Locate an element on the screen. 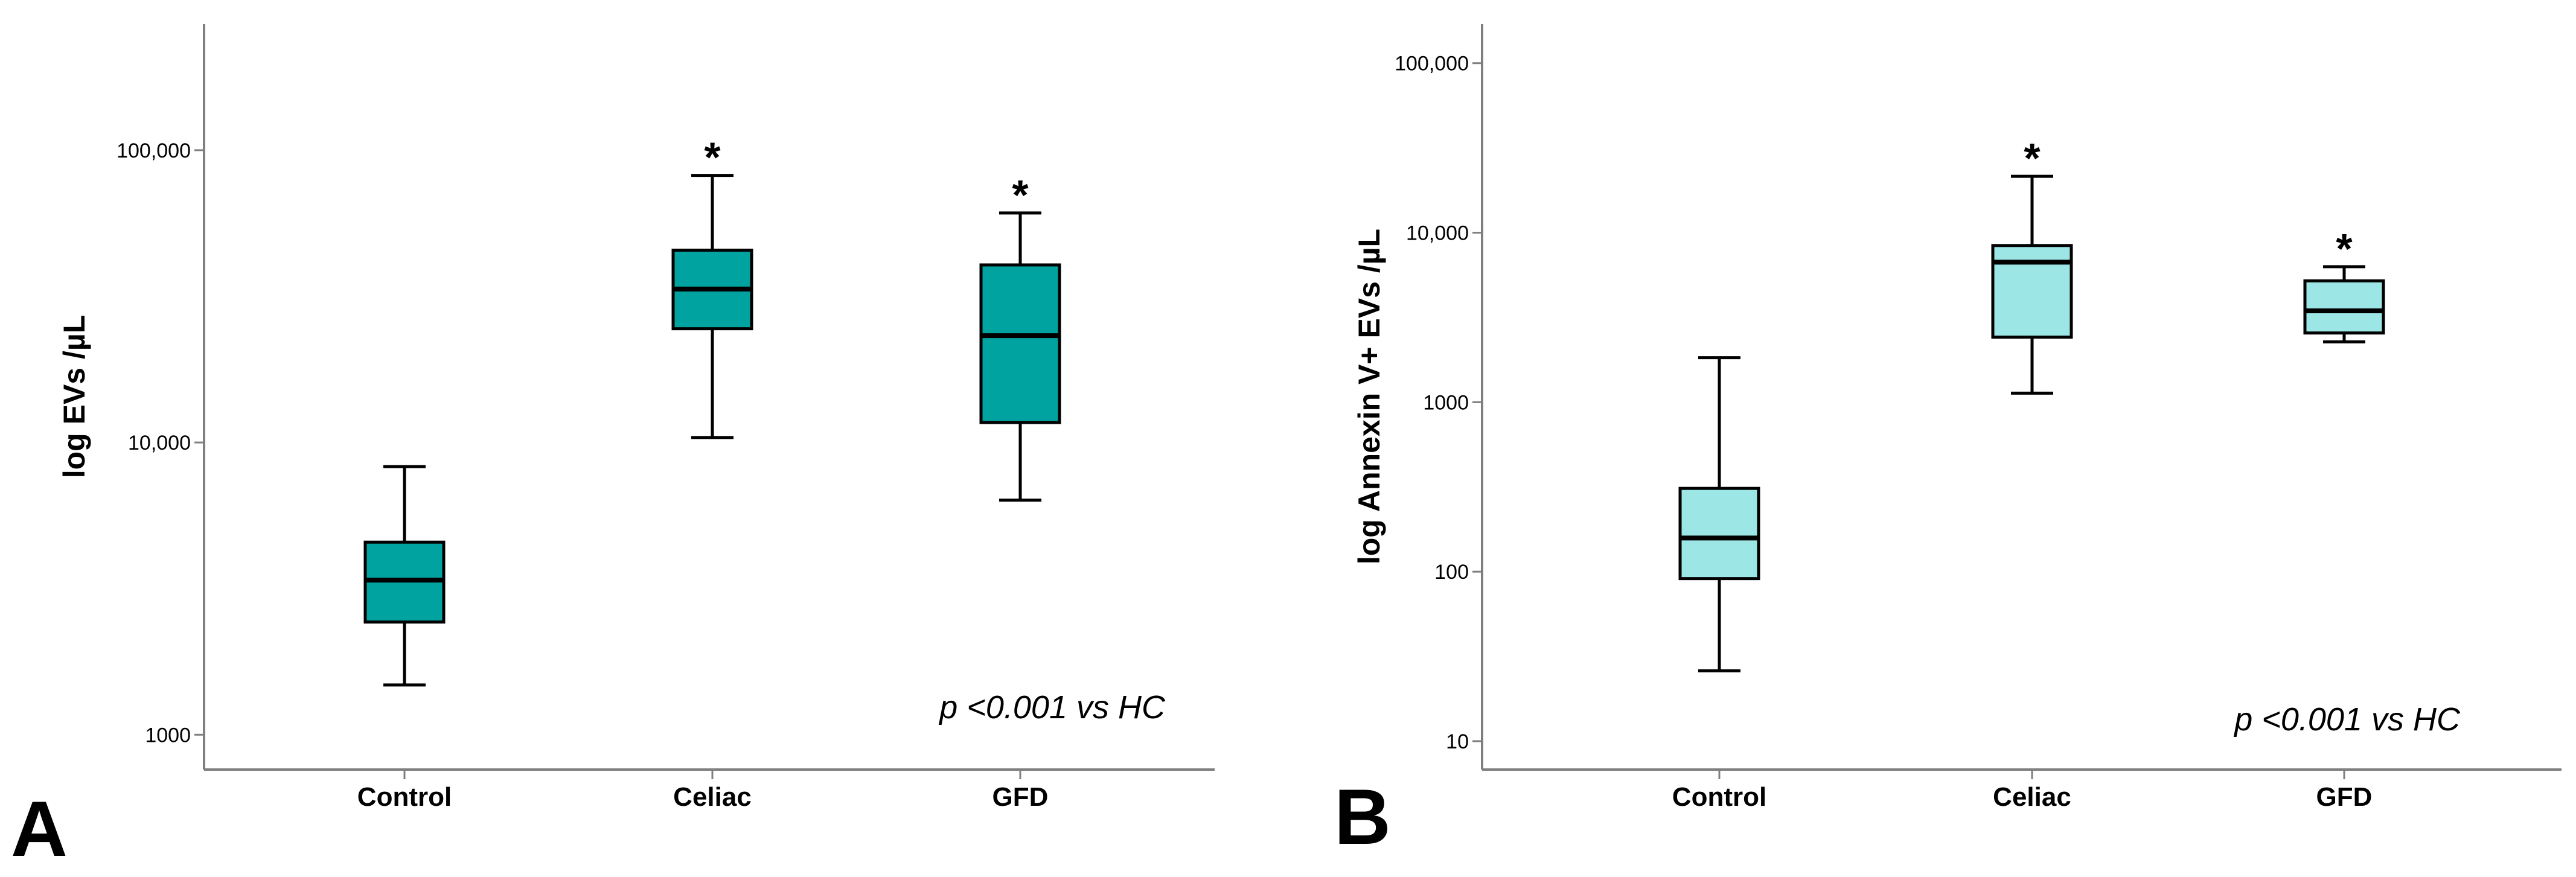  y-tick-label: 100 is located at coordinates (1451, 572).